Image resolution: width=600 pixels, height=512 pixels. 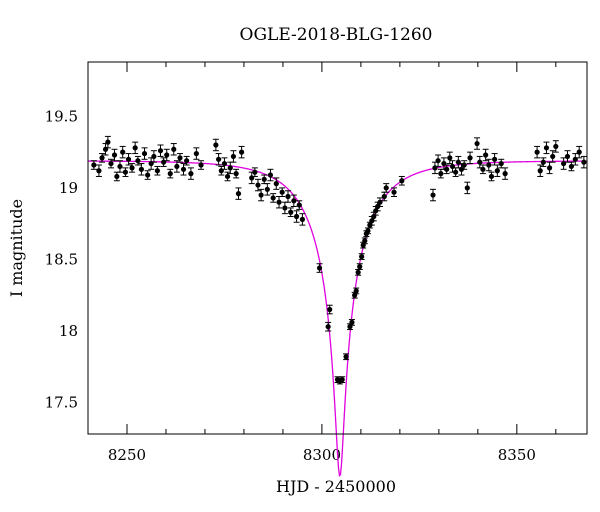 I want to click on y-tick-label: 18.5, so click(x=61, y=259).